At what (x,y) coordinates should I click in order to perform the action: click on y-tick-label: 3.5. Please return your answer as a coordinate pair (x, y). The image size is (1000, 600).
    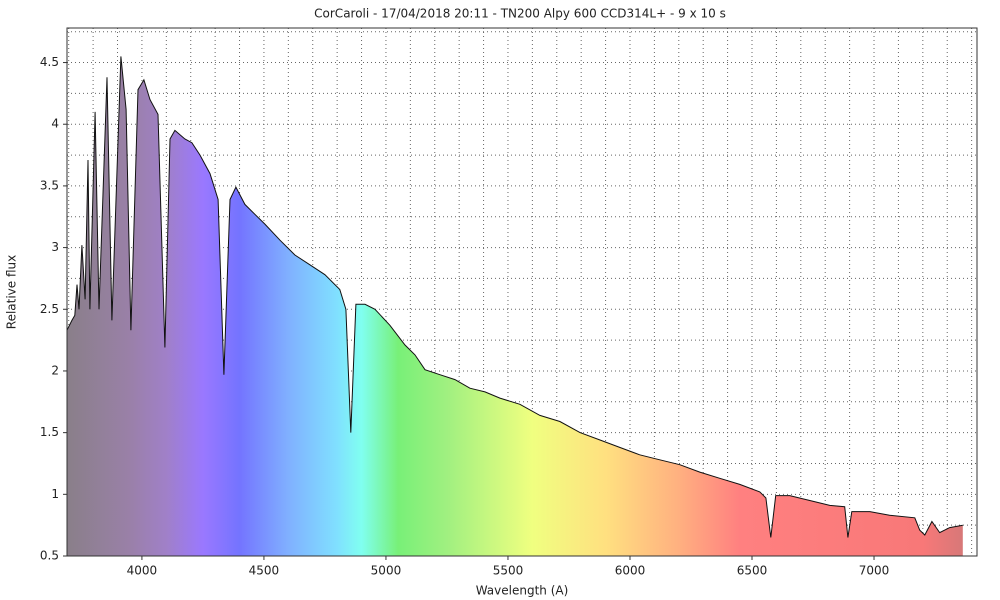
    Looking at the image, I should click on (49, 185).